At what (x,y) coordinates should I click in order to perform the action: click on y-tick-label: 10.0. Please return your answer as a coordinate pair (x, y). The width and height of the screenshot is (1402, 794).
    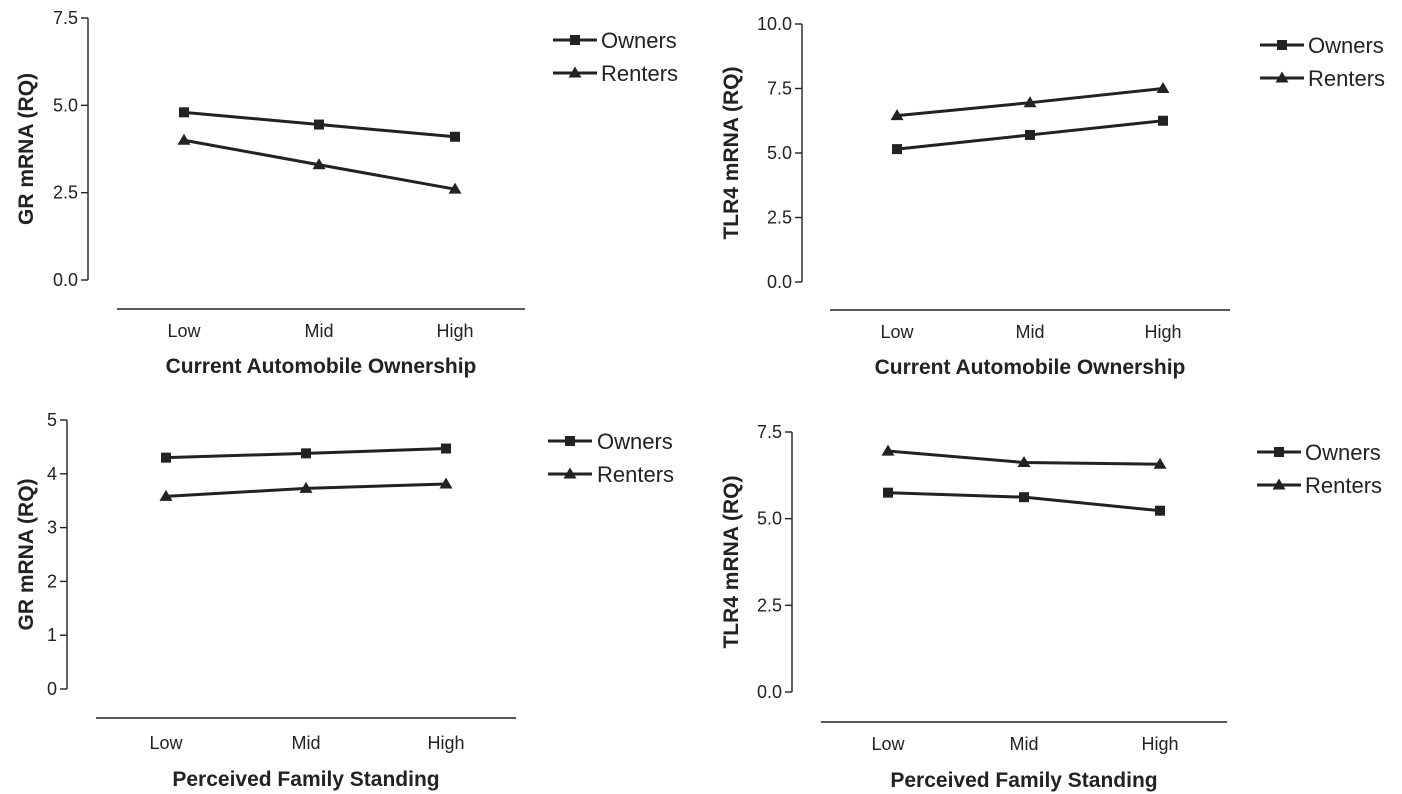
    Looking at the image, I should click on (774, 24).